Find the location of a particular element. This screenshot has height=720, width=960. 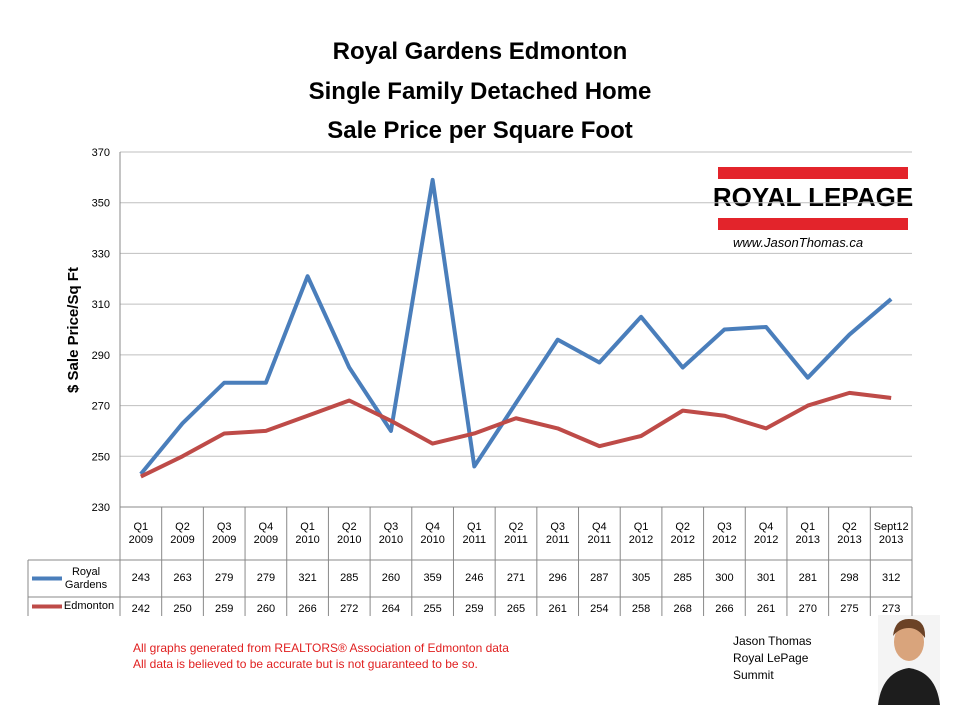

table-value: 246 is located at coordinates (474, 578).